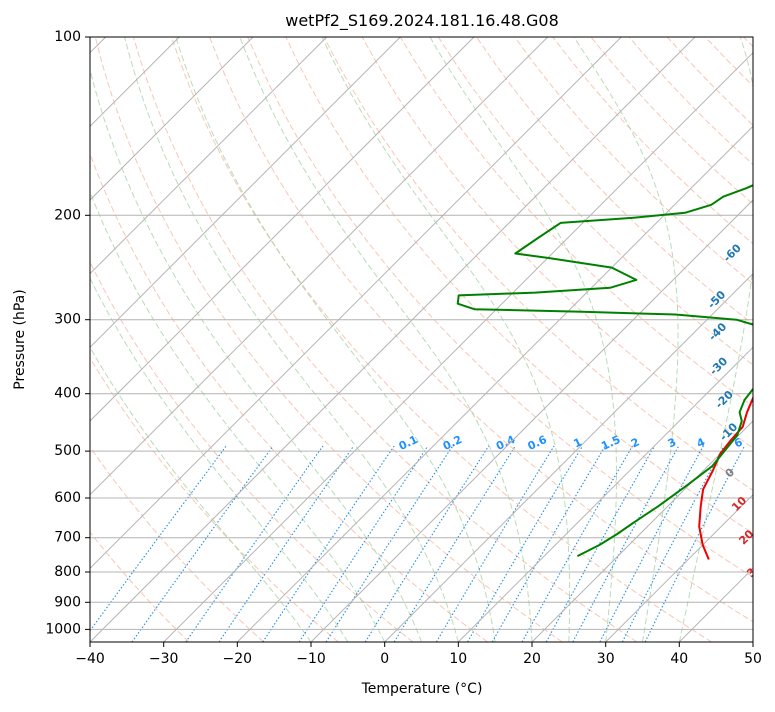 This screenshot has width=775, height=712. Describe the element at coordinates (67, 215) in the screenshot. I see `y-tick-label: 200` at that location.